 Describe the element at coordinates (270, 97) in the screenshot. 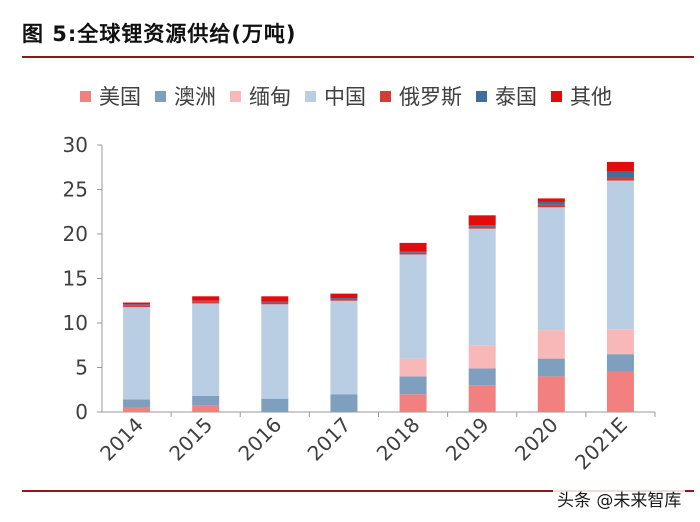

I see `legend-label: 缅甸` at that location.